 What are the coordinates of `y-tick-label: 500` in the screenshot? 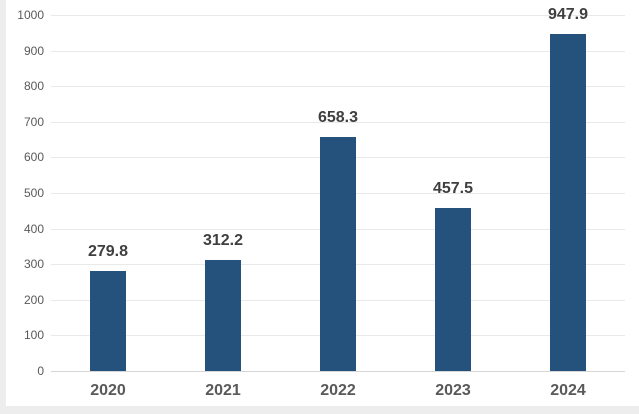 It's located at (33, 193).